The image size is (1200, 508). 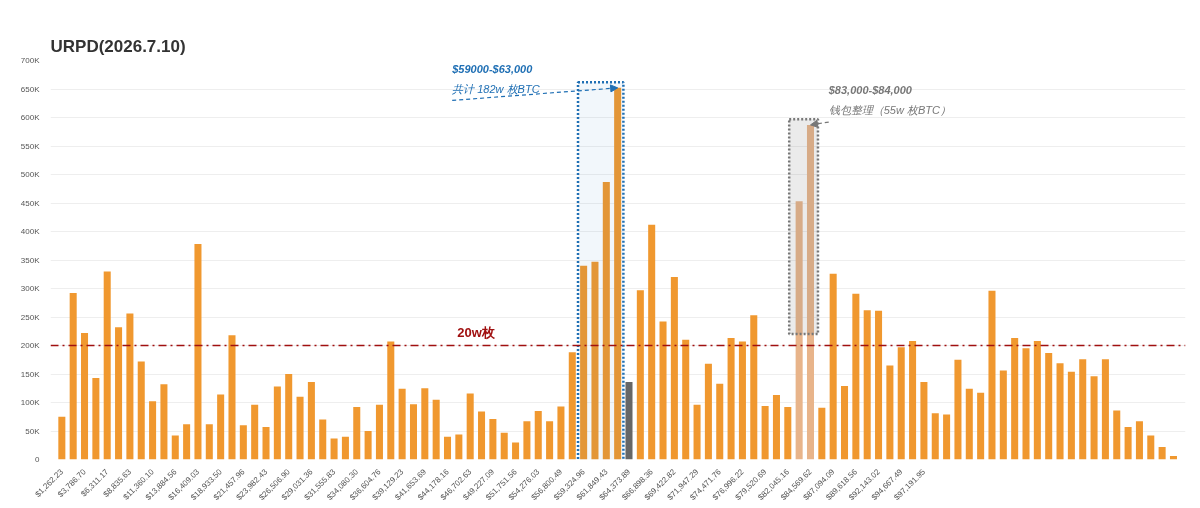 What do you see at coordinates (118, 46) in the screenshot?
I see `chart-title: URPD(2026.7.10)` at bounding box center [118, 46].